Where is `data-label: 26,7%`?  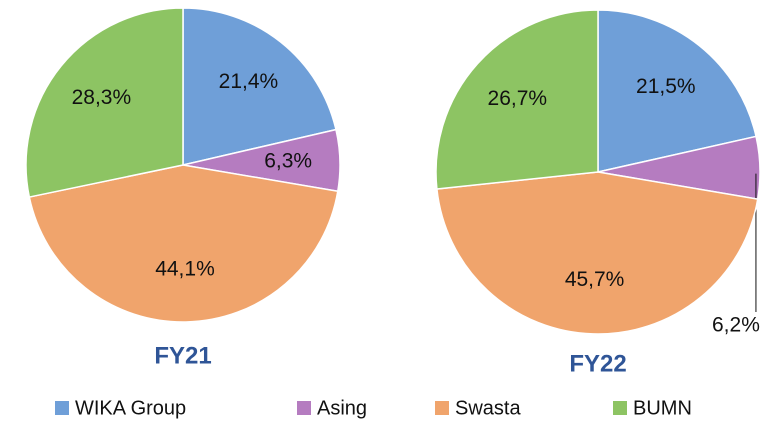 data-label: 26,7% is located at coordinates (518, 98).